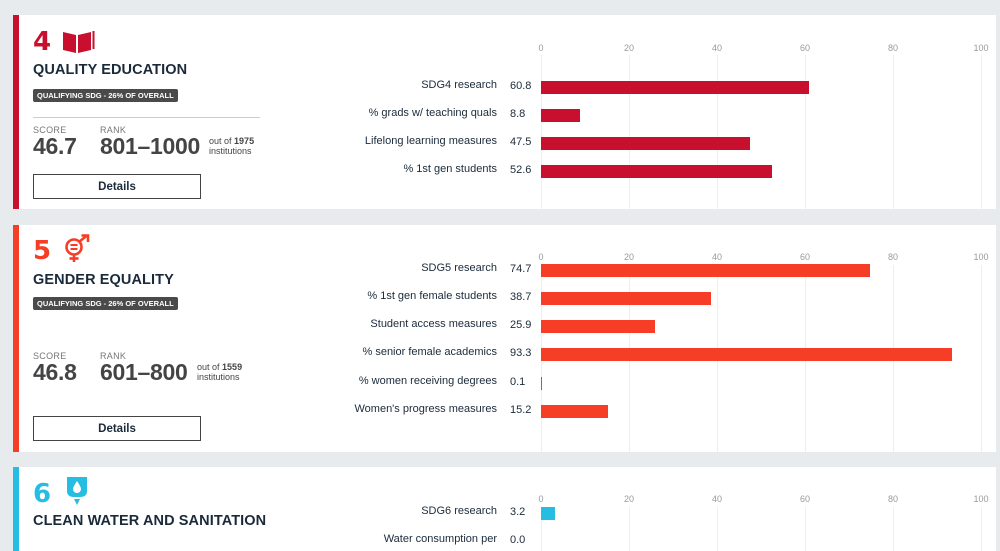 The width and height of the screenshot is (1000, 551). I want to click on category-label: % women receiving degrees, so click(427, 381).